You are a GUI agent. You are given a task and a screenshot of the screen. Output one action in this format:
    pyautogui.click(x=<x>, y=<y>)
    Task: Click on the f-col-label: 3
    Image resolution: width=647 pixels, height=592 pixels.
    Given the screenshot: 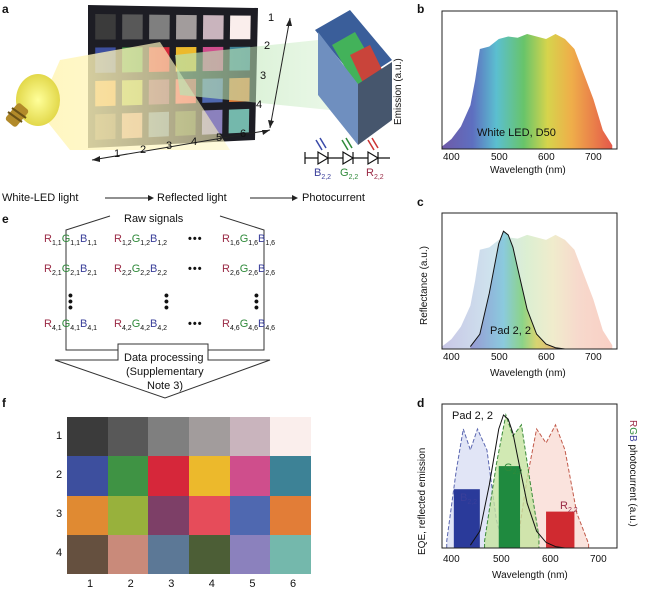 What is the action you would take?
    pyautogui.click(x=171, y=584)
    